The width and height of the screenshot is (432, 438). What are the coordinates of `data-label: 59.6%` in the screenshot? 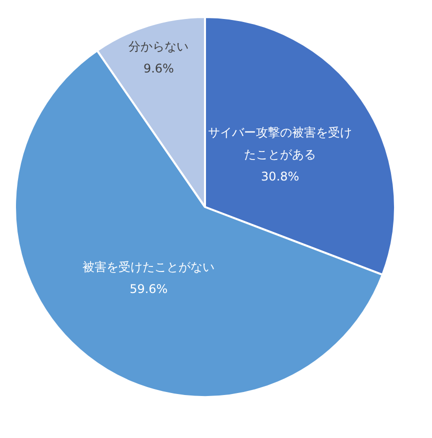 It's located at (149, 289).